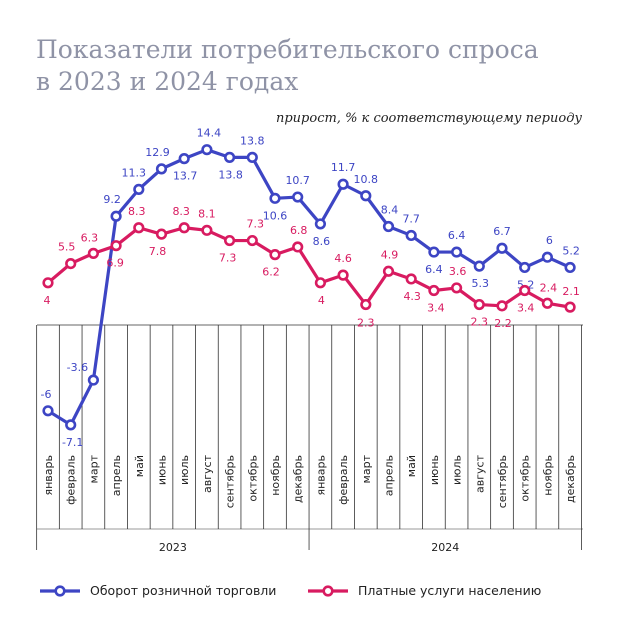  Describe the element at coordinates (158, 251) in the screenshot. I see `data-label-services: 7.8` at that location.